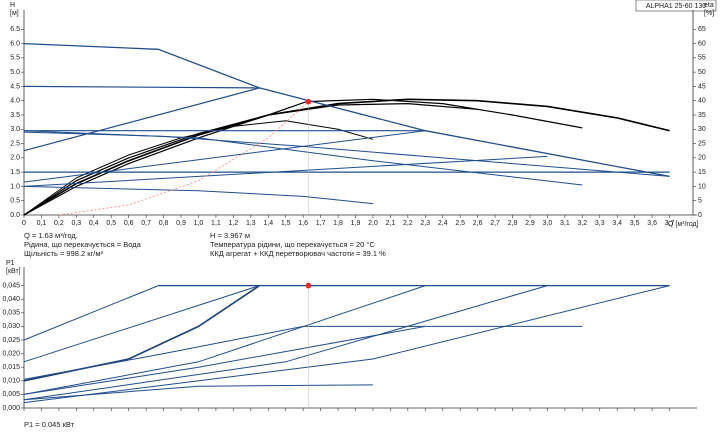 This screenshot has height=433, width=720. Describe the element at coordinates (15, 29) in the screenshot. I see `y-tick-label: 6.5` at that location.